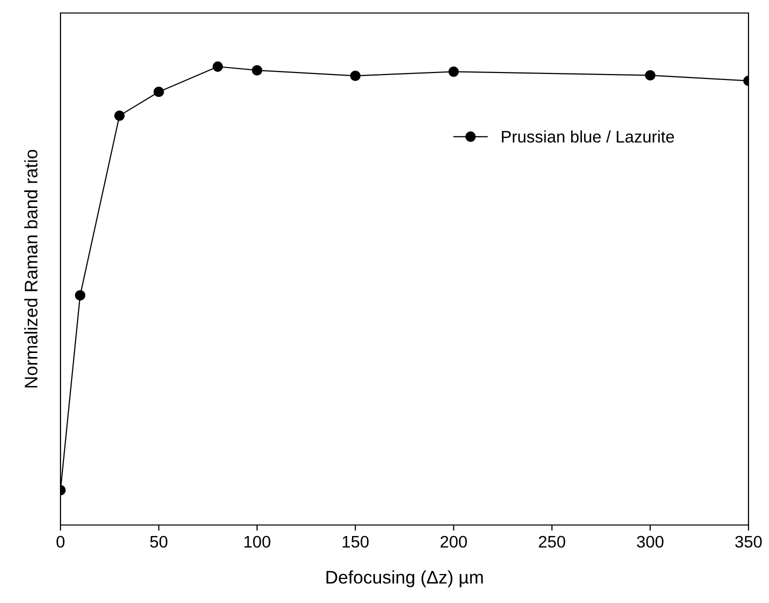  Describe the element at coordinates (748, 542) in the screenshot. I see `x-tick-label: 350` at that location.